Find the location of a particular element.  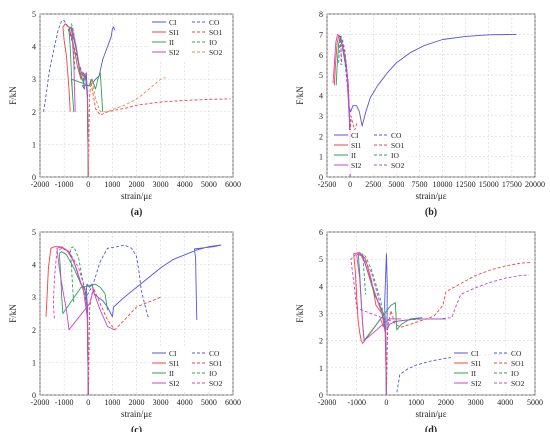

x-tick-label: 20000 is located at coordinates (535, 184).